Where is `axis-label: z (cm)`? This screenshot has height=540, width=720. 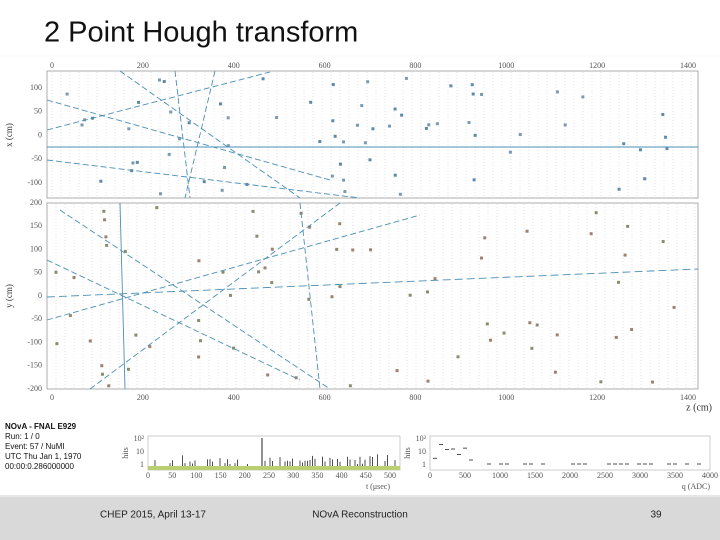
axis-label: z (cm) is located at coordinates (699, 407).